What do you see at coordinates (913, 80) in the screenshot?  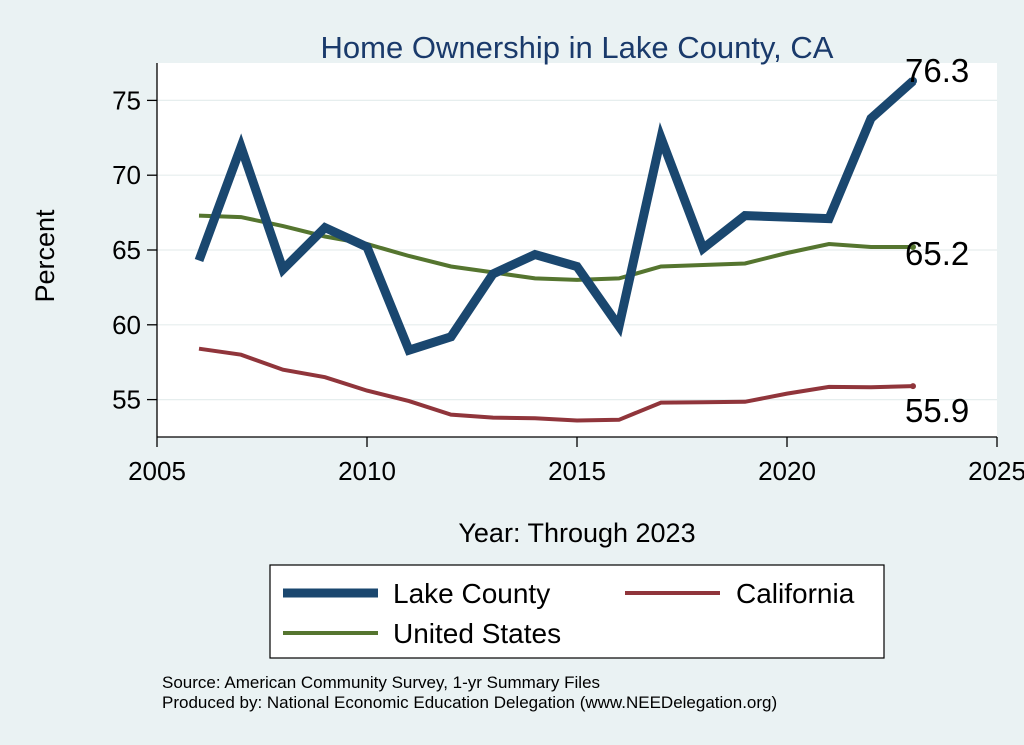 I see `series-endpoint-lake-county` at bounding box center [913, 80].